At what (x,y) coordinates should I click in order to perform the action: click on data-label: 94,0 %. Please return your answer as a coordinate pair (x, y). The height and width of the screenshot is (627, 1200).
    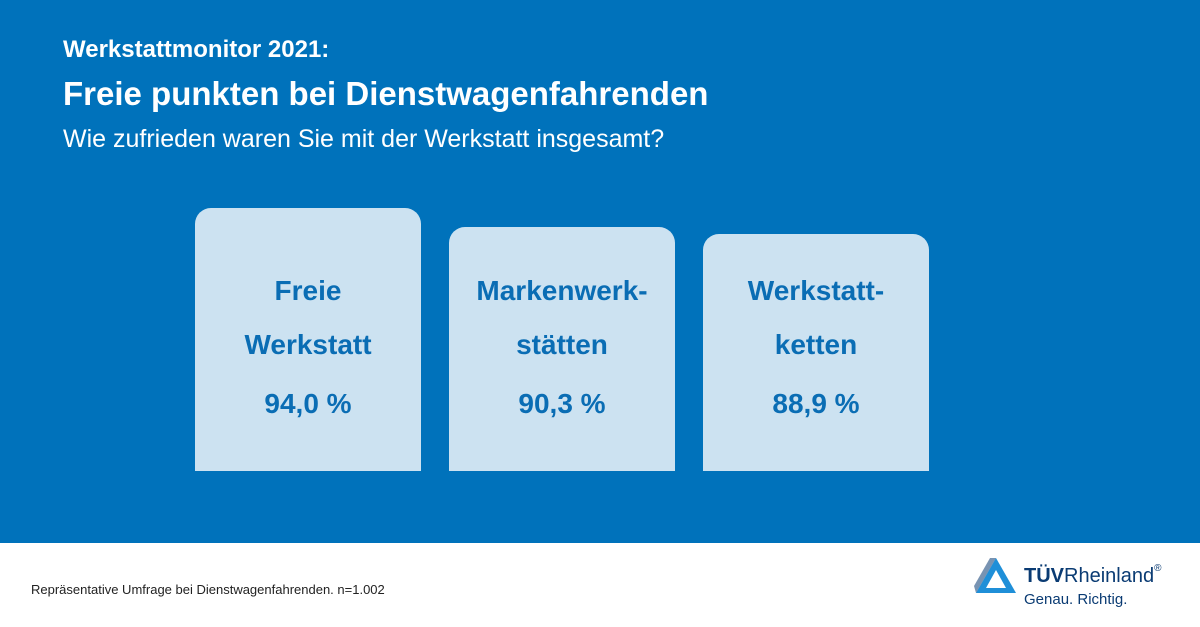
    Looking at the image, I should click on (308, 403).